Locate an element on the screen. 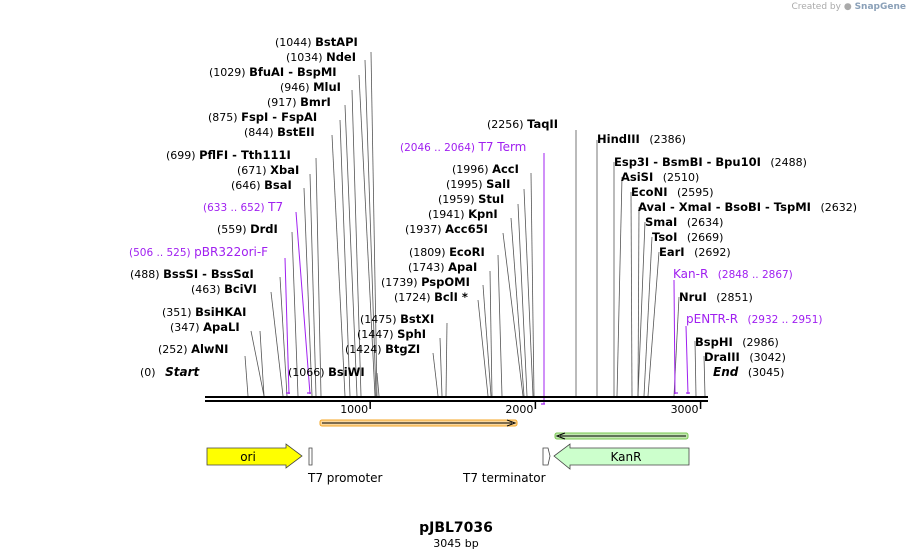  site-label: (2256) TaqII is located at coordinates (522, 124).